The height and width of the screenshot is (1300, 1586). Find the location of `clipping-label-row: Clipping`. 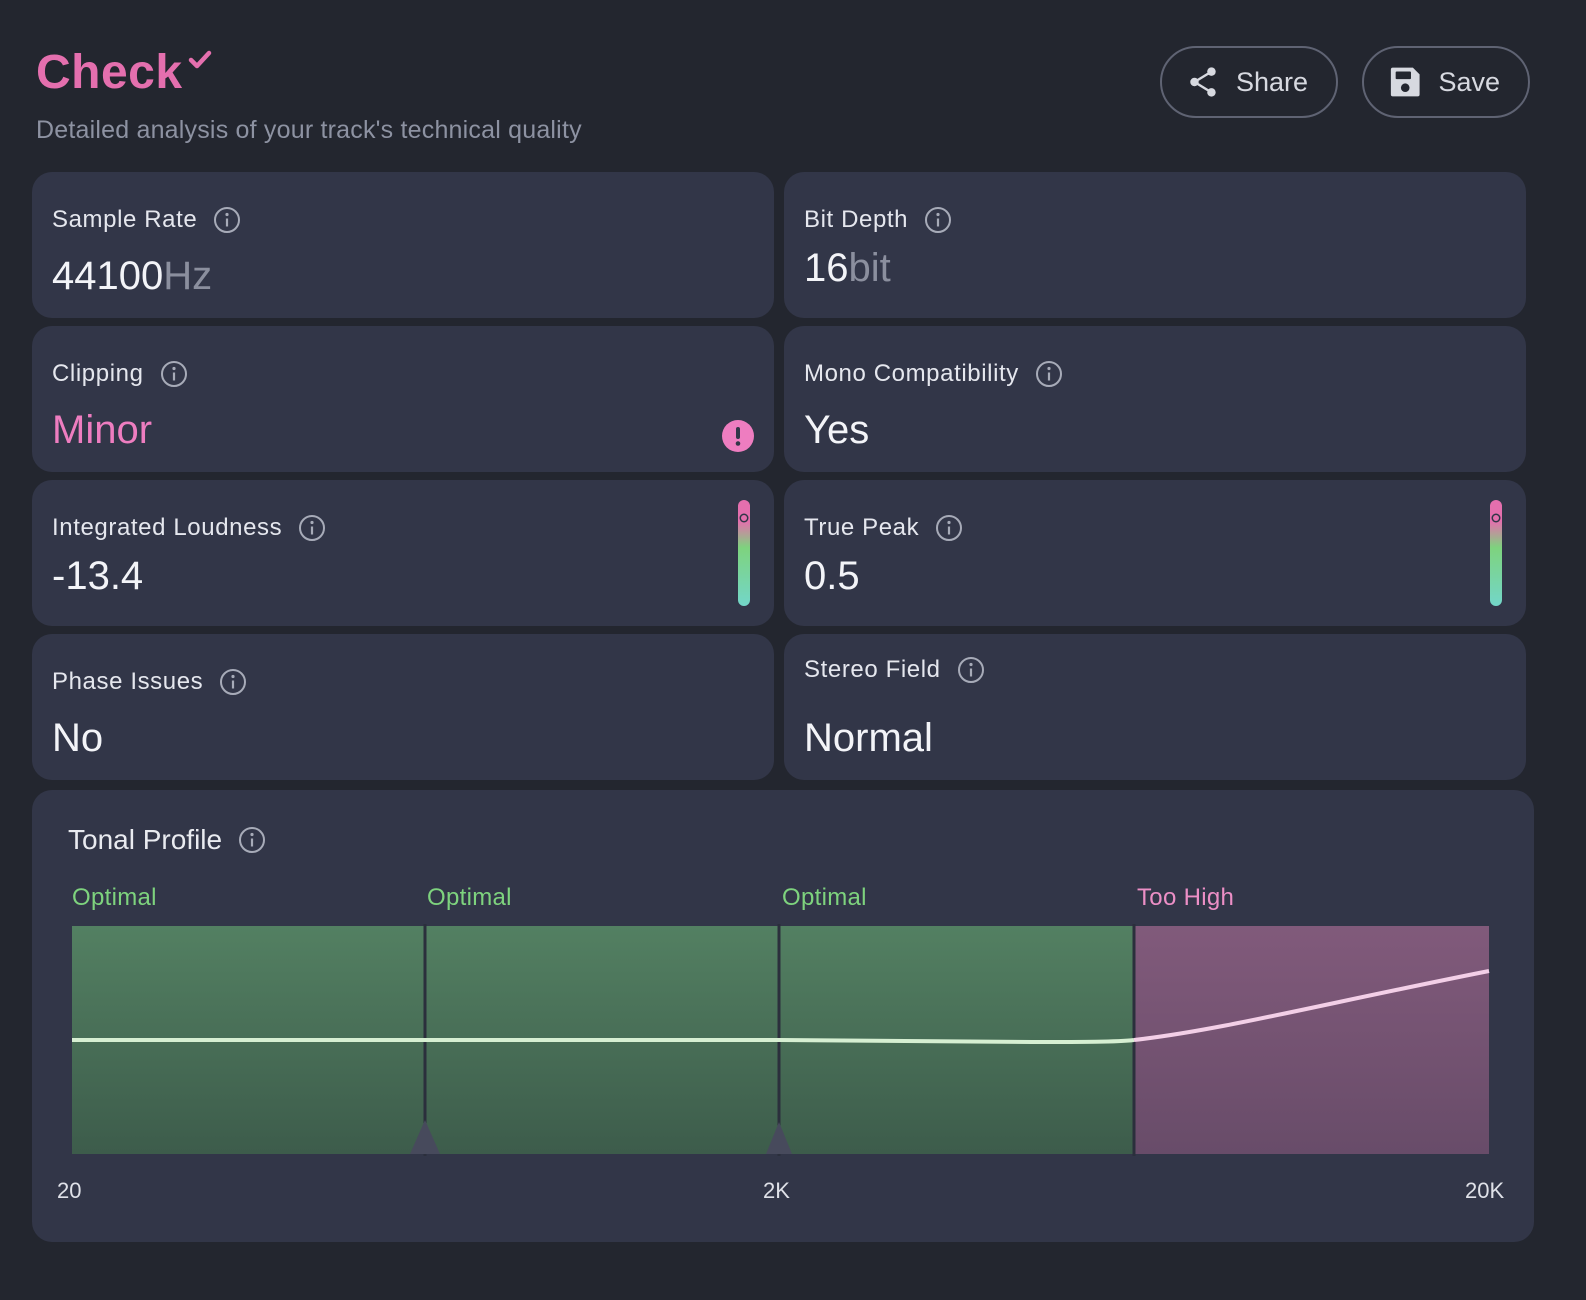

clipping-label-row: Clipping is located at coordinates (120, 374).